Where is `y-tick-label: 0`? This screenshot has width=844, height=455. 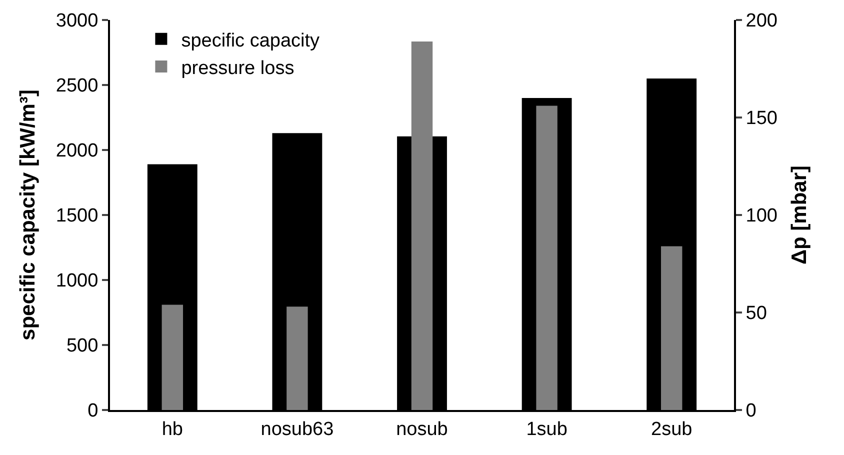
y-tick-label: 0 is located at coordinates (93, 411).